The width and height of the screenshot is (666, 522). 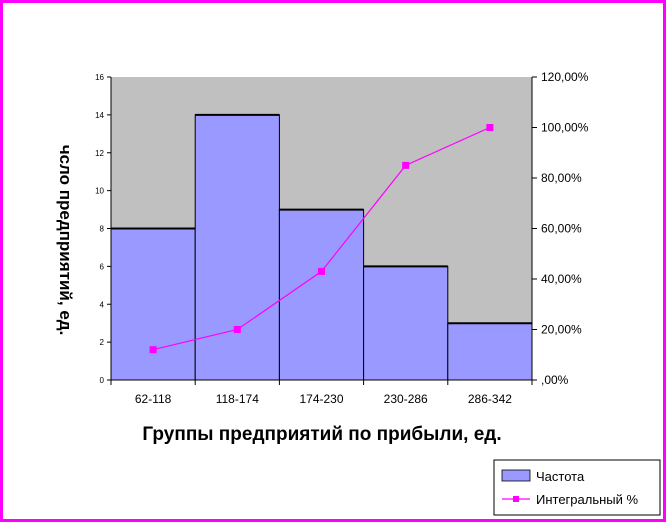 What do you see at coordinates (587, 499) in the screenshot?
I see `legend-line-label: Интегральный %` at bounding box center [587, 499].